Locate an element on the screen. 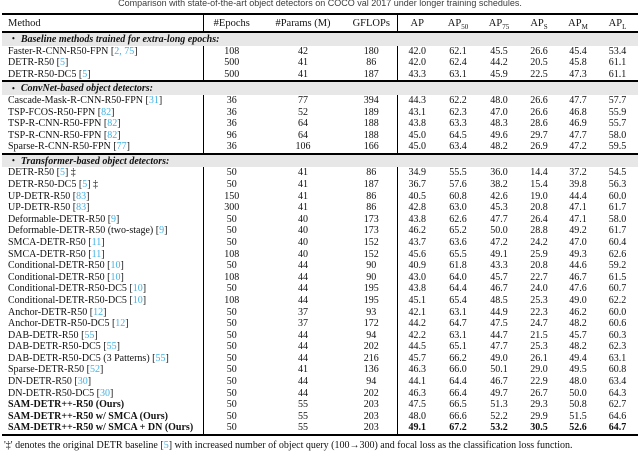  citation-link: 77 is located at coordinates (121, 147).